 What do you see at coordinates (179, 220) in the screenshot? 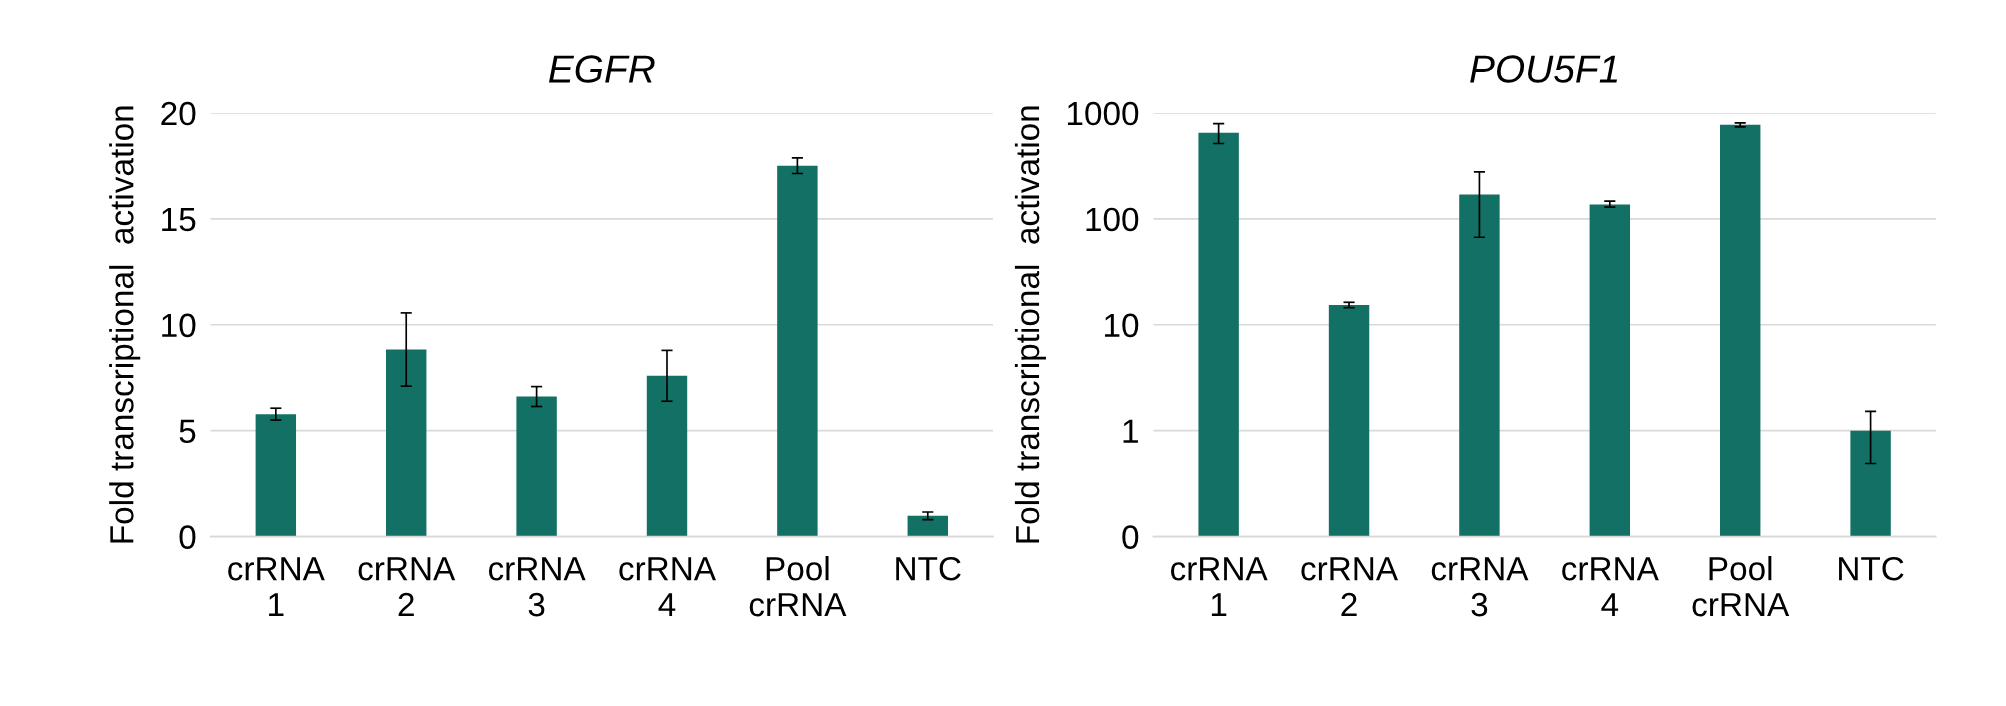
I see `y-tick-label: 15` at bounding box center [179, 220].